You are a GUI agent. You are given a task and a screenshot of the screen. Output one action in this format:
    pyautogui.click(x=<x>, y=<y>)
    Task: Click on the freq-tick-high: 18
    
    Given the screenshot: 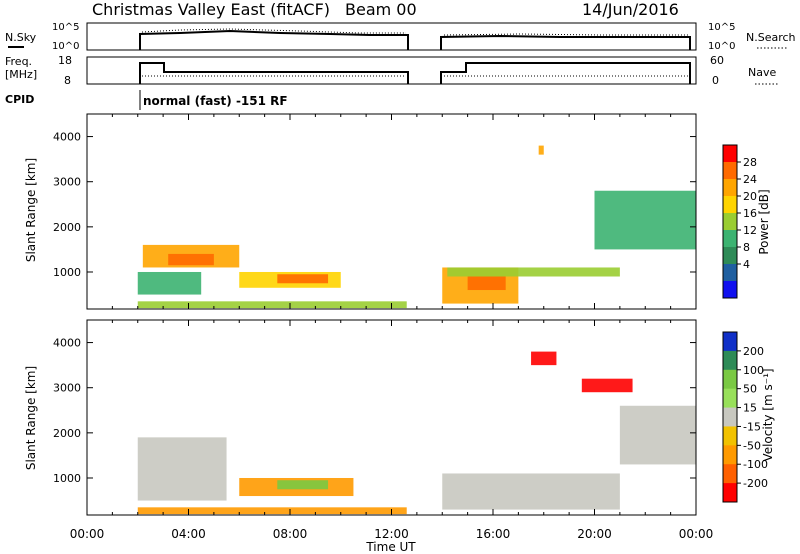 What is the action you would take?
    pyautogui.click(x=65, y=60)
    